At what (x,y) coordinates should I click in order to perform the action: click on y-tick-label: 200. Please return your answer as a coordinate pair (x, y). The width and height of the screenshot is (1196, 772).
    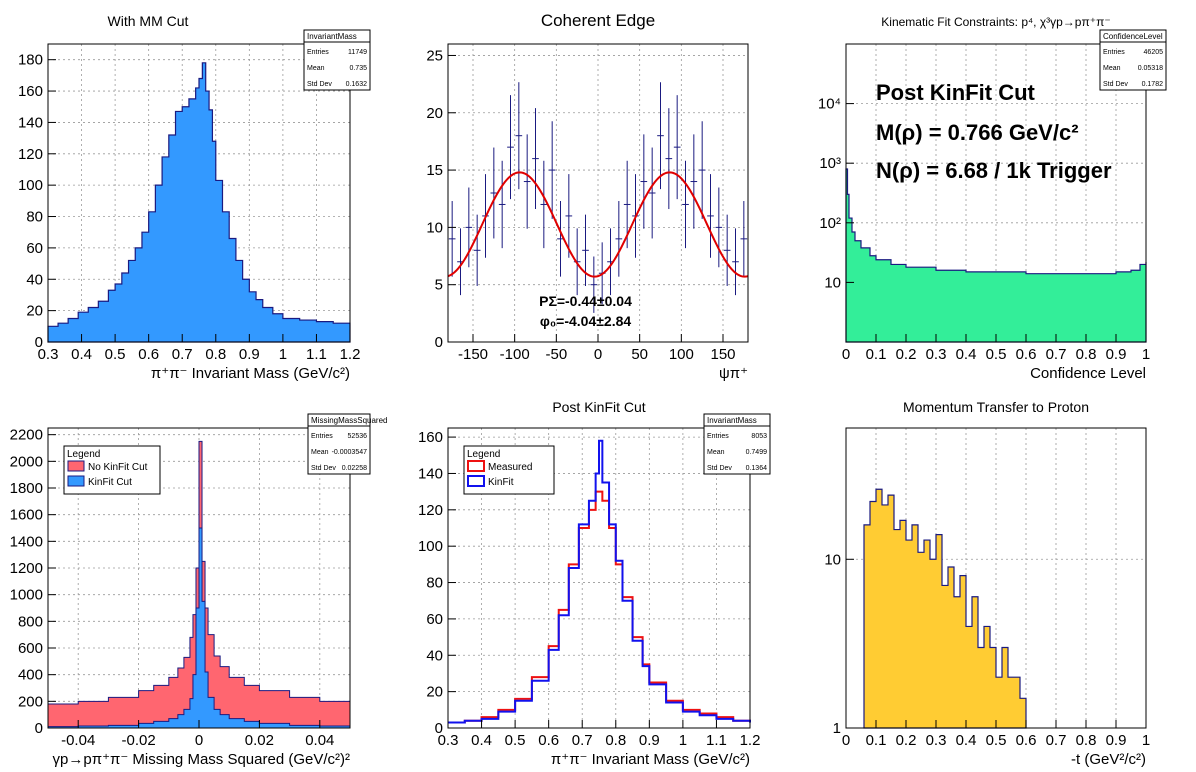
    Looking at the image, I should click on (30, 701).